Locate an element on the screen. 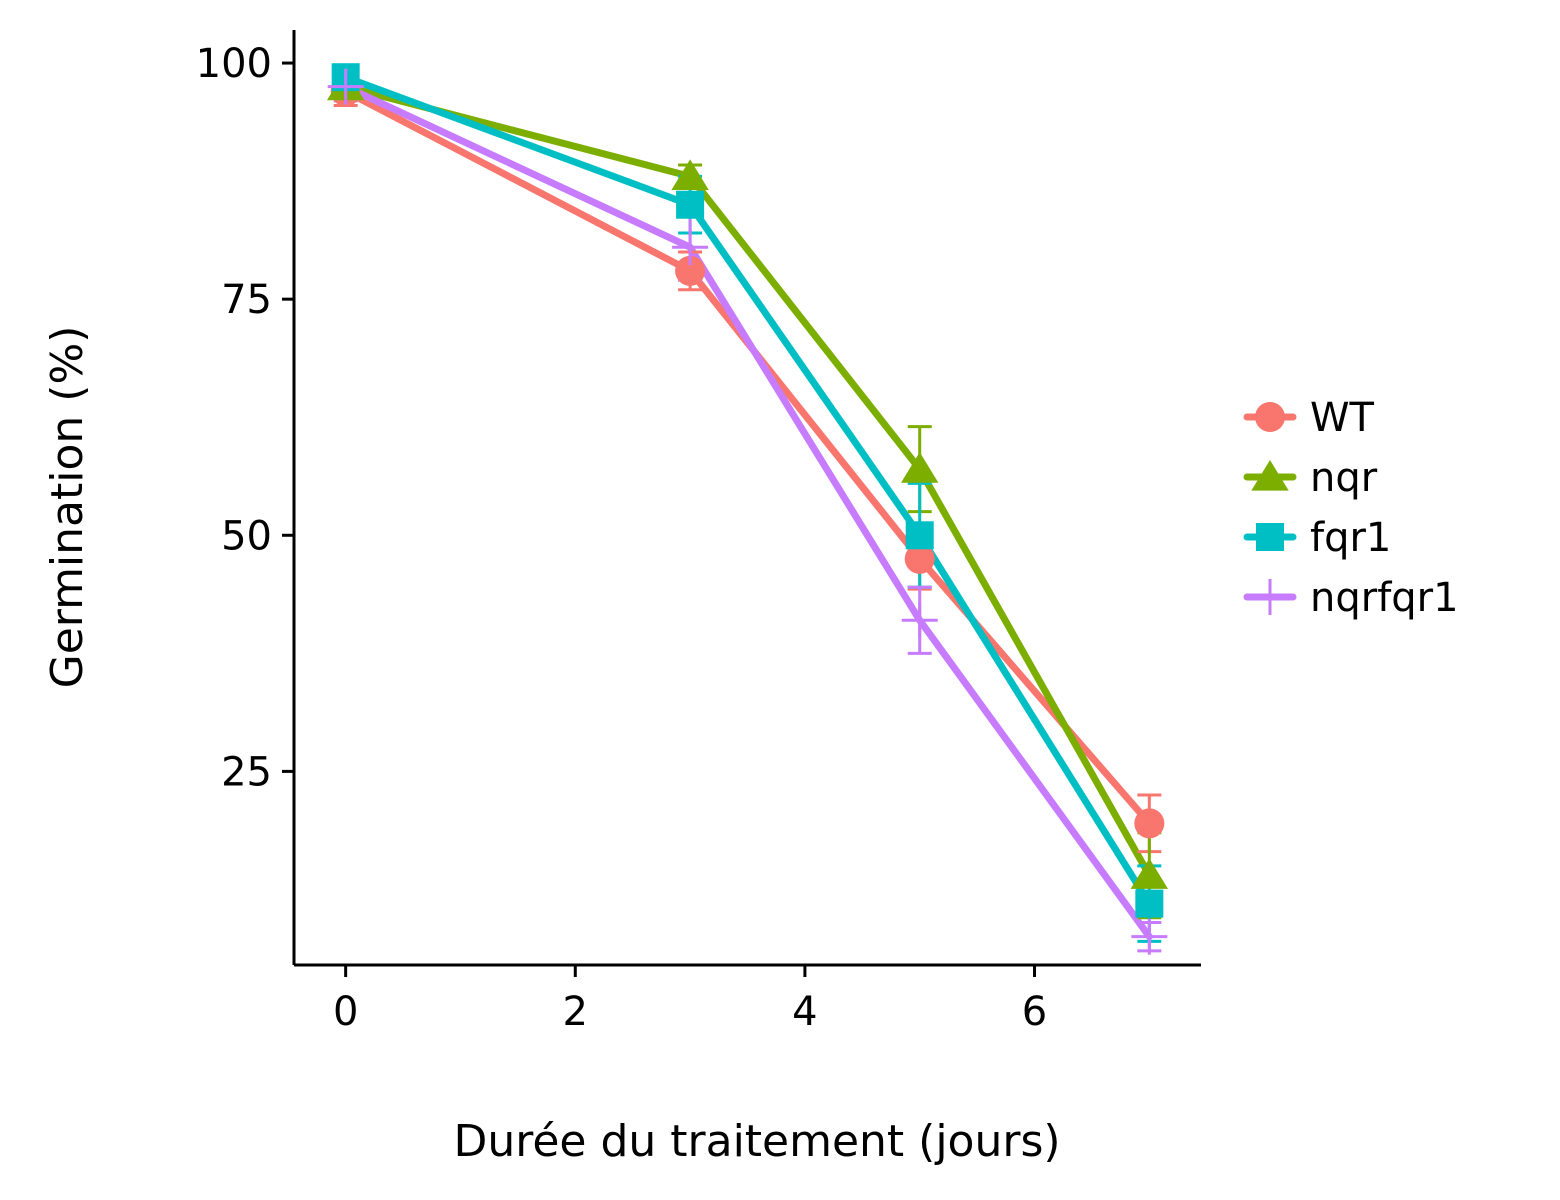  legend-label: WT is located at coordinates (1342, 418).